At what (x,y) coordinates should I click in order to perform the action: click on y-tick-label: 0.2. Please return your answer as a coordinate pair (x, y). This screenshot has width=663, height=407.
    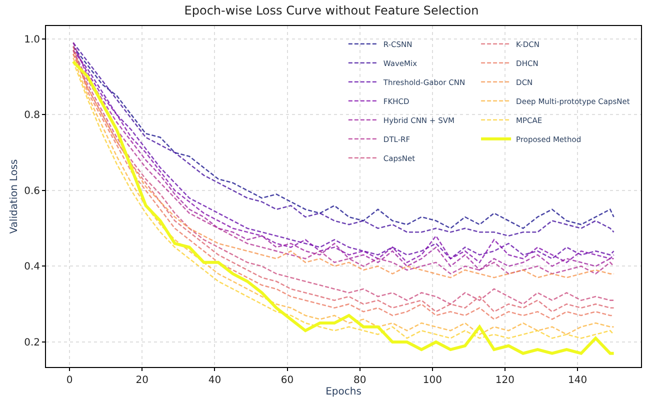
    Looking at the image, I should click on (32, 342).